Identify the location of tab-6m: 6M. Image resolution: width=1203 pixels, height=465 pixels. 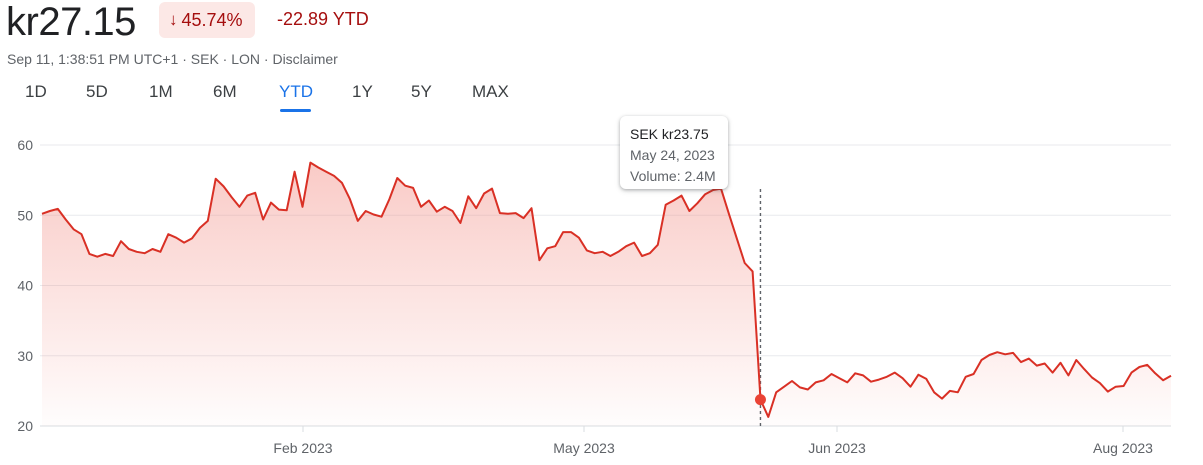
(225, 91).